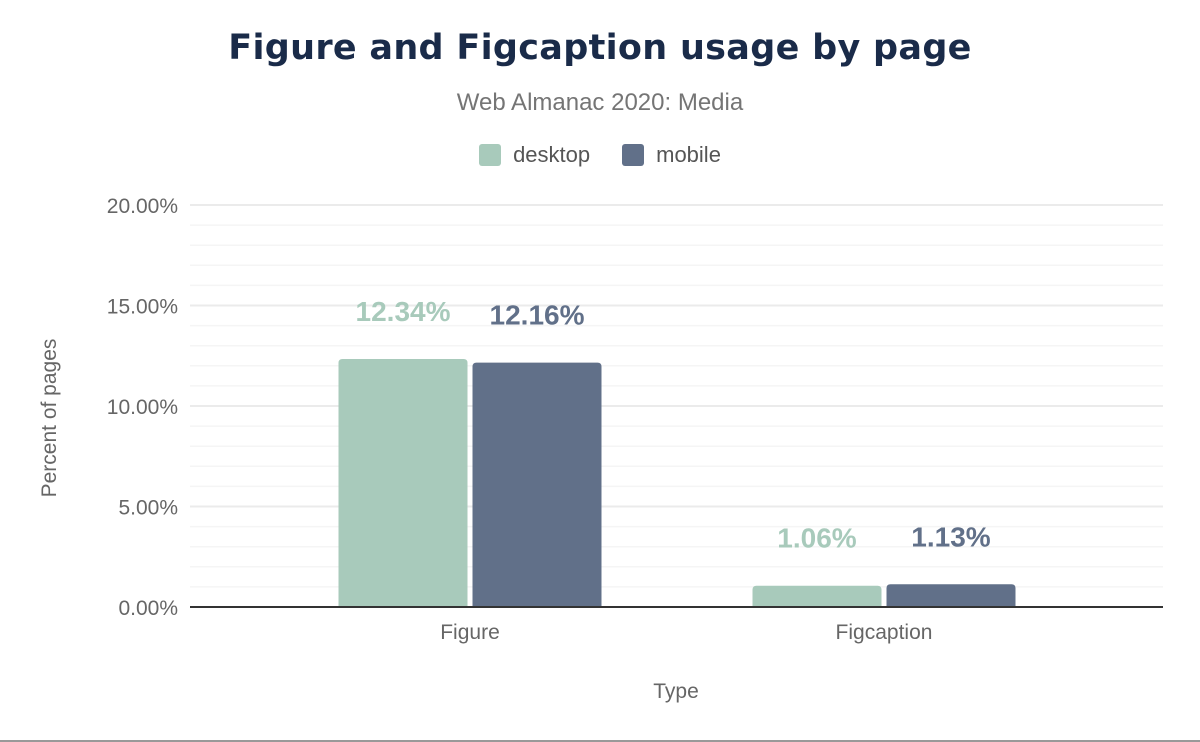  Describe the element at coordinates (552, 154) in the screenshot. I see `legend-label-desktop: desktop` at that location.